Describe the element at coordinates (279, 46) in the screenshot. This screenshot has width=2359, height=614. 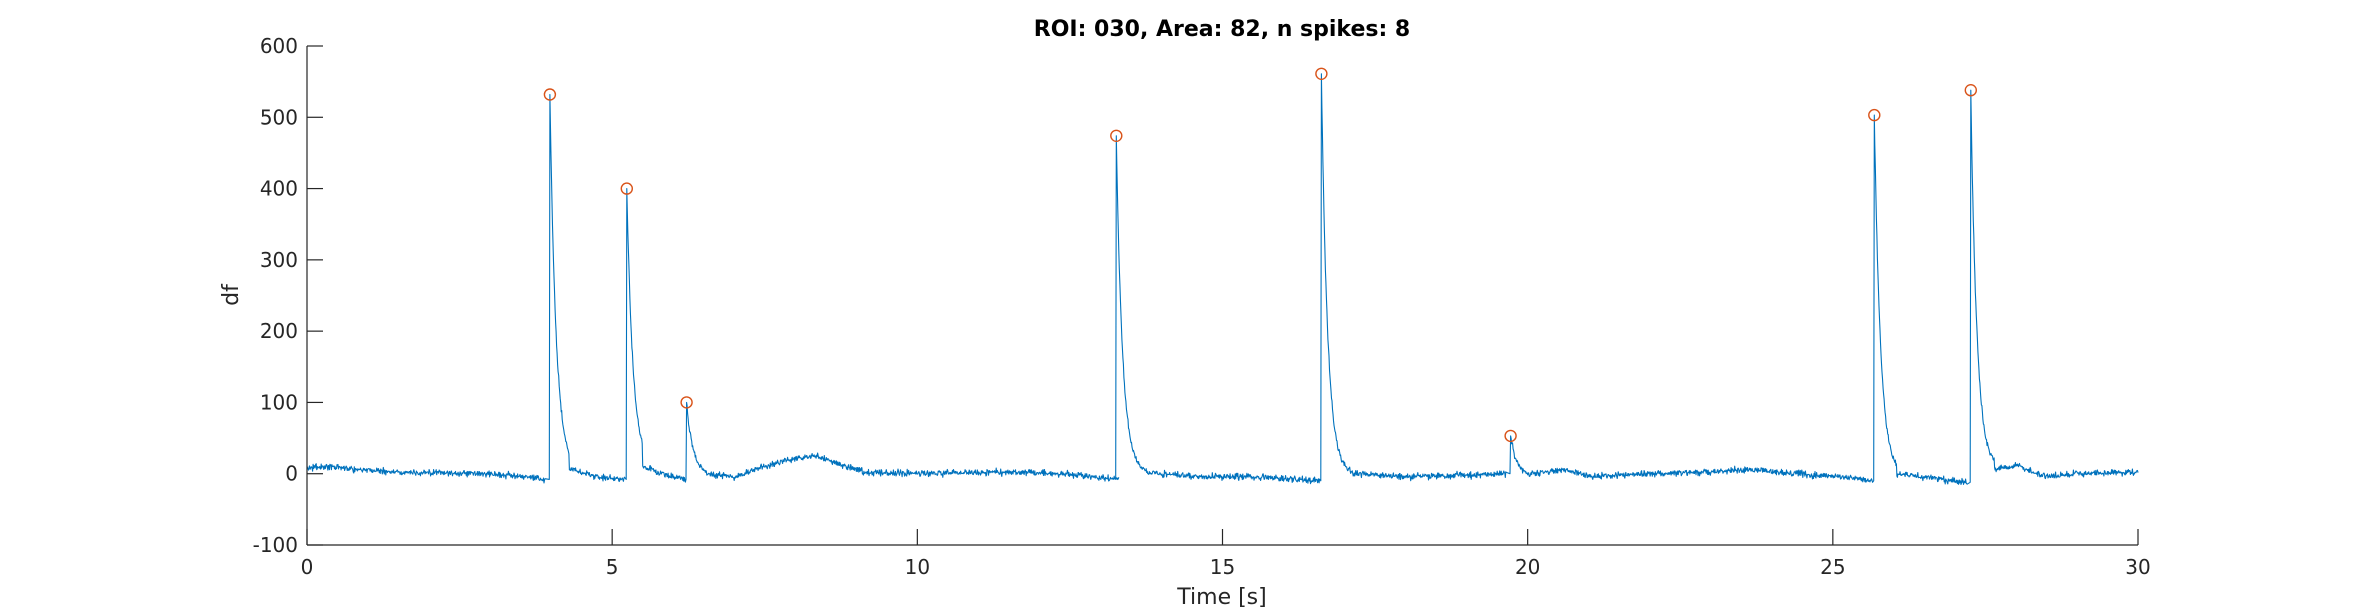
I see `y-tick-label-600: 600` at that location.